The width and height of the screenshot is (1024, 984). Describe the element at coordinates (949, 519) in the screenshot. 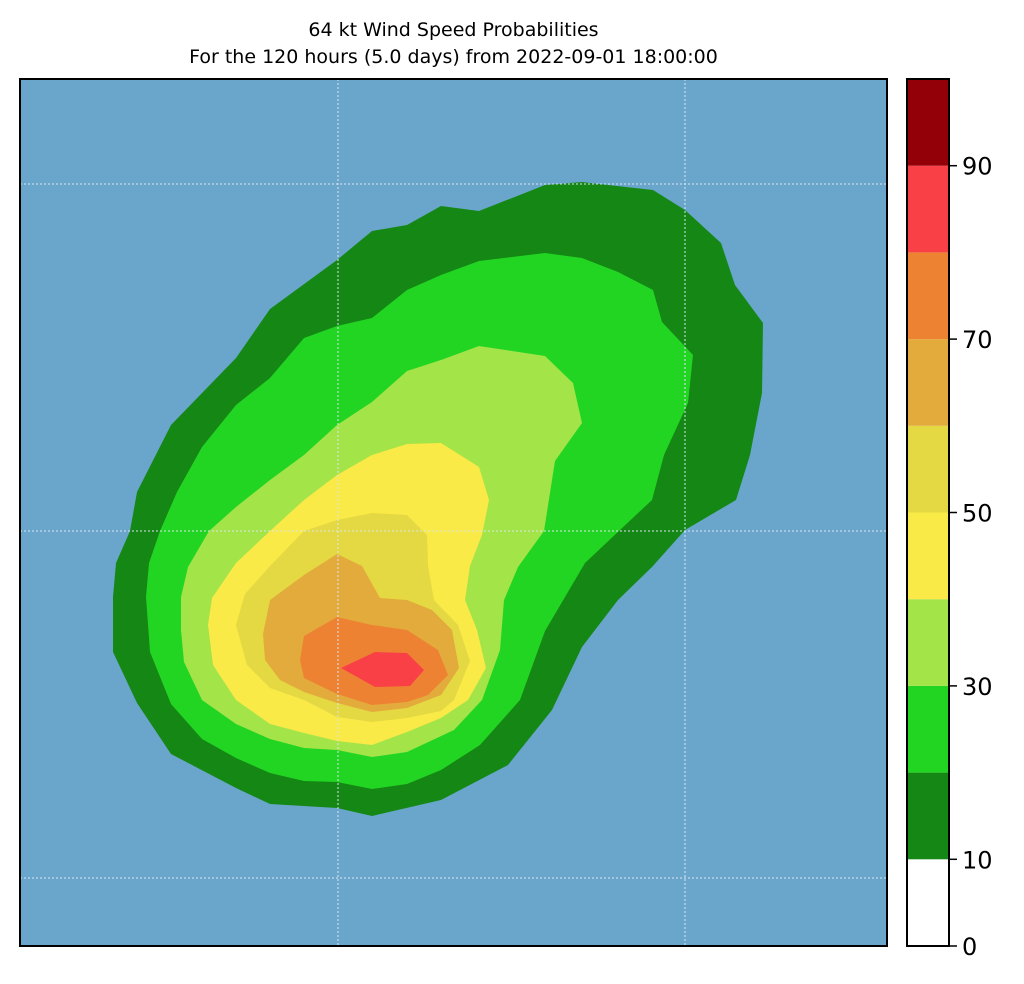

I see `colorbar: 0 10 30 50 70 90` at that location.